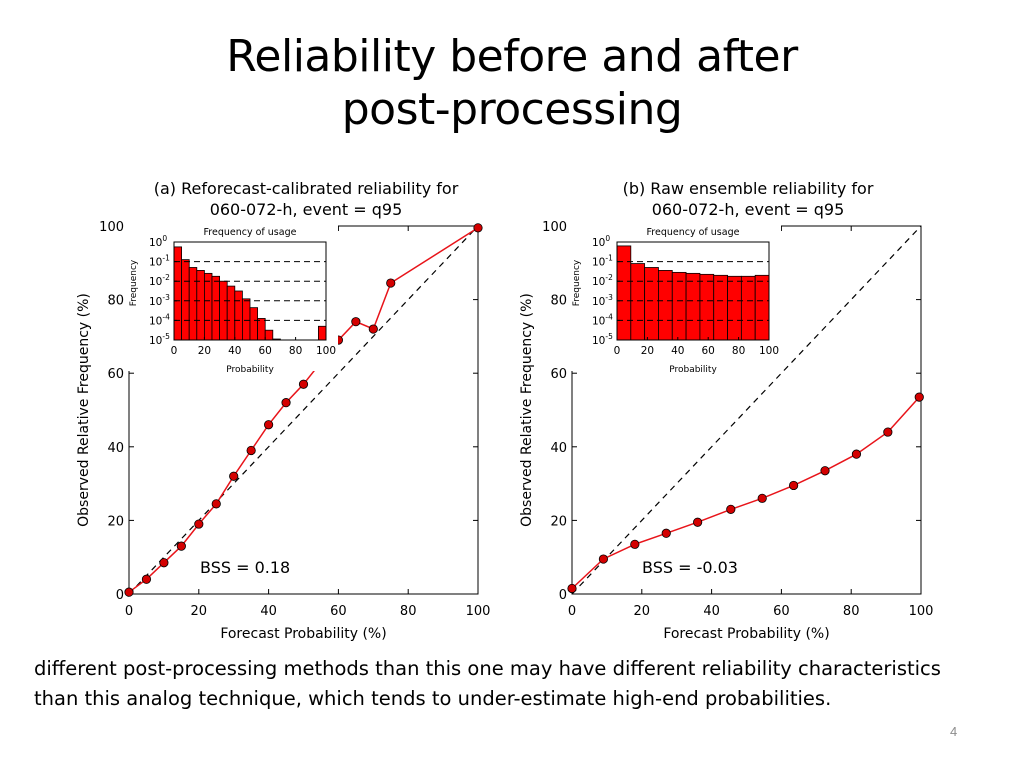  What do you see at coordinates (602, 300) in the screenshot?
I see `inset-y-tick-label: 10⁻³` at bounding box center [602, 300].